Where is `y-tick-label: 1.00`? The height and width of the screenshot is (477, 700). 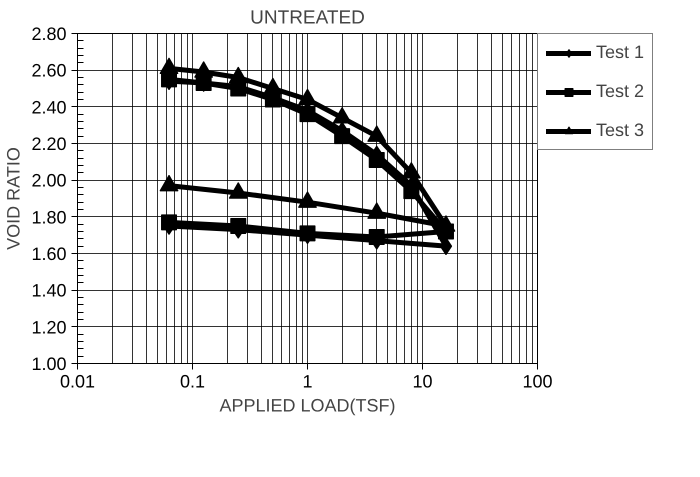
y-tick-label: 1.00 is located at coordinates (49, 364).